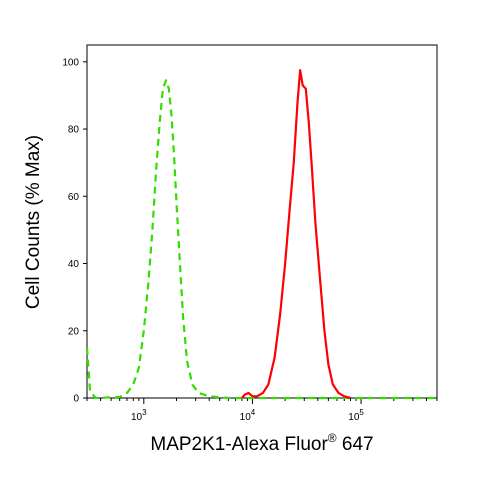  I want to click on x-tick-label: 10⁵, so click(356, 415).